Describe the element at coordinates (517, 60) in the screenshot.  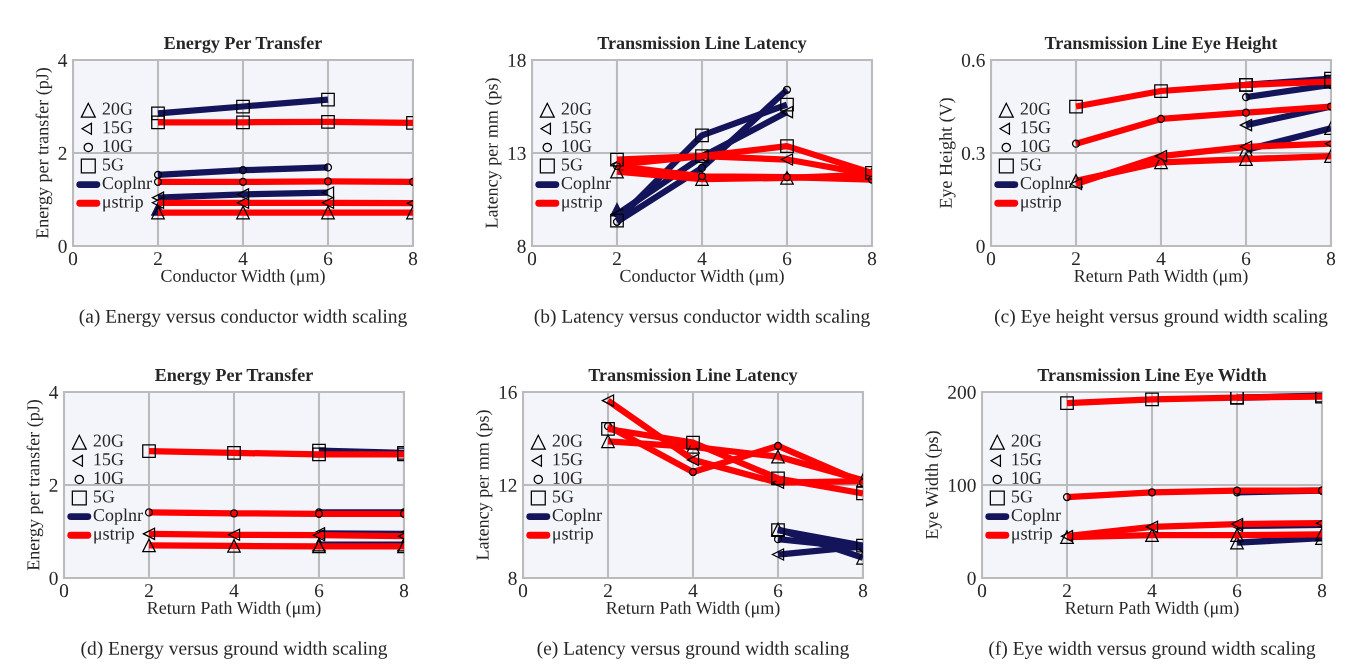
I see `y-tick-label: 18` at that location.